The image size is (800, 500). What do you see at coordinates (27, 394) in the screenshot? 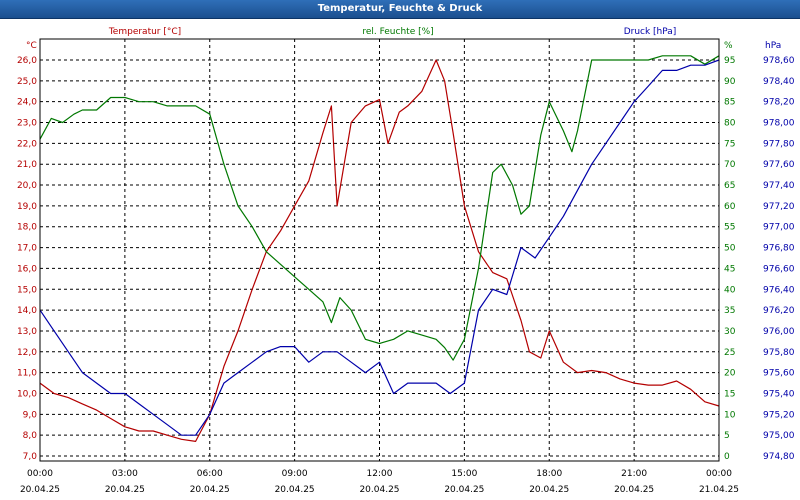
I see `temperature-tick-label: 10,0` at bounding box center [27, 394].